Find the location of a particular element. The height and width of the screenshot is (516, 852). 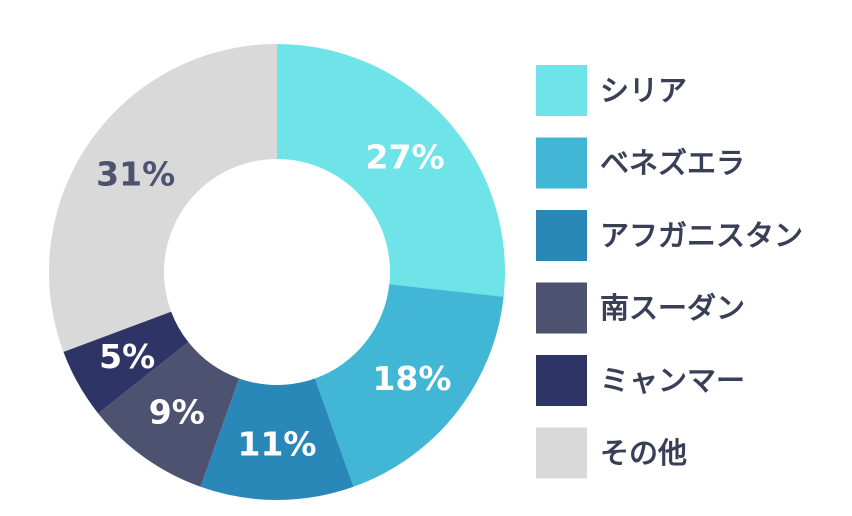

legend-label: ベネズエラ is located at coordinates (672, 163).